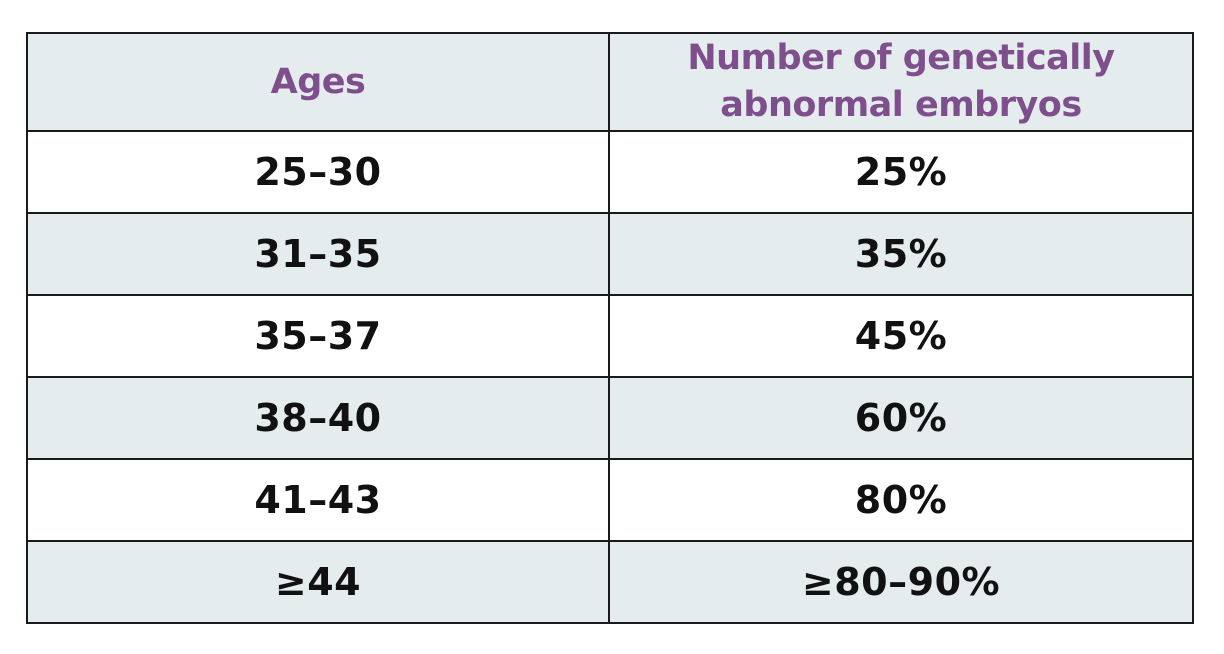 The width and height of the screenshot is (1224, 654). I want to click on table-row: 41–43 80%, so click(610, 500).